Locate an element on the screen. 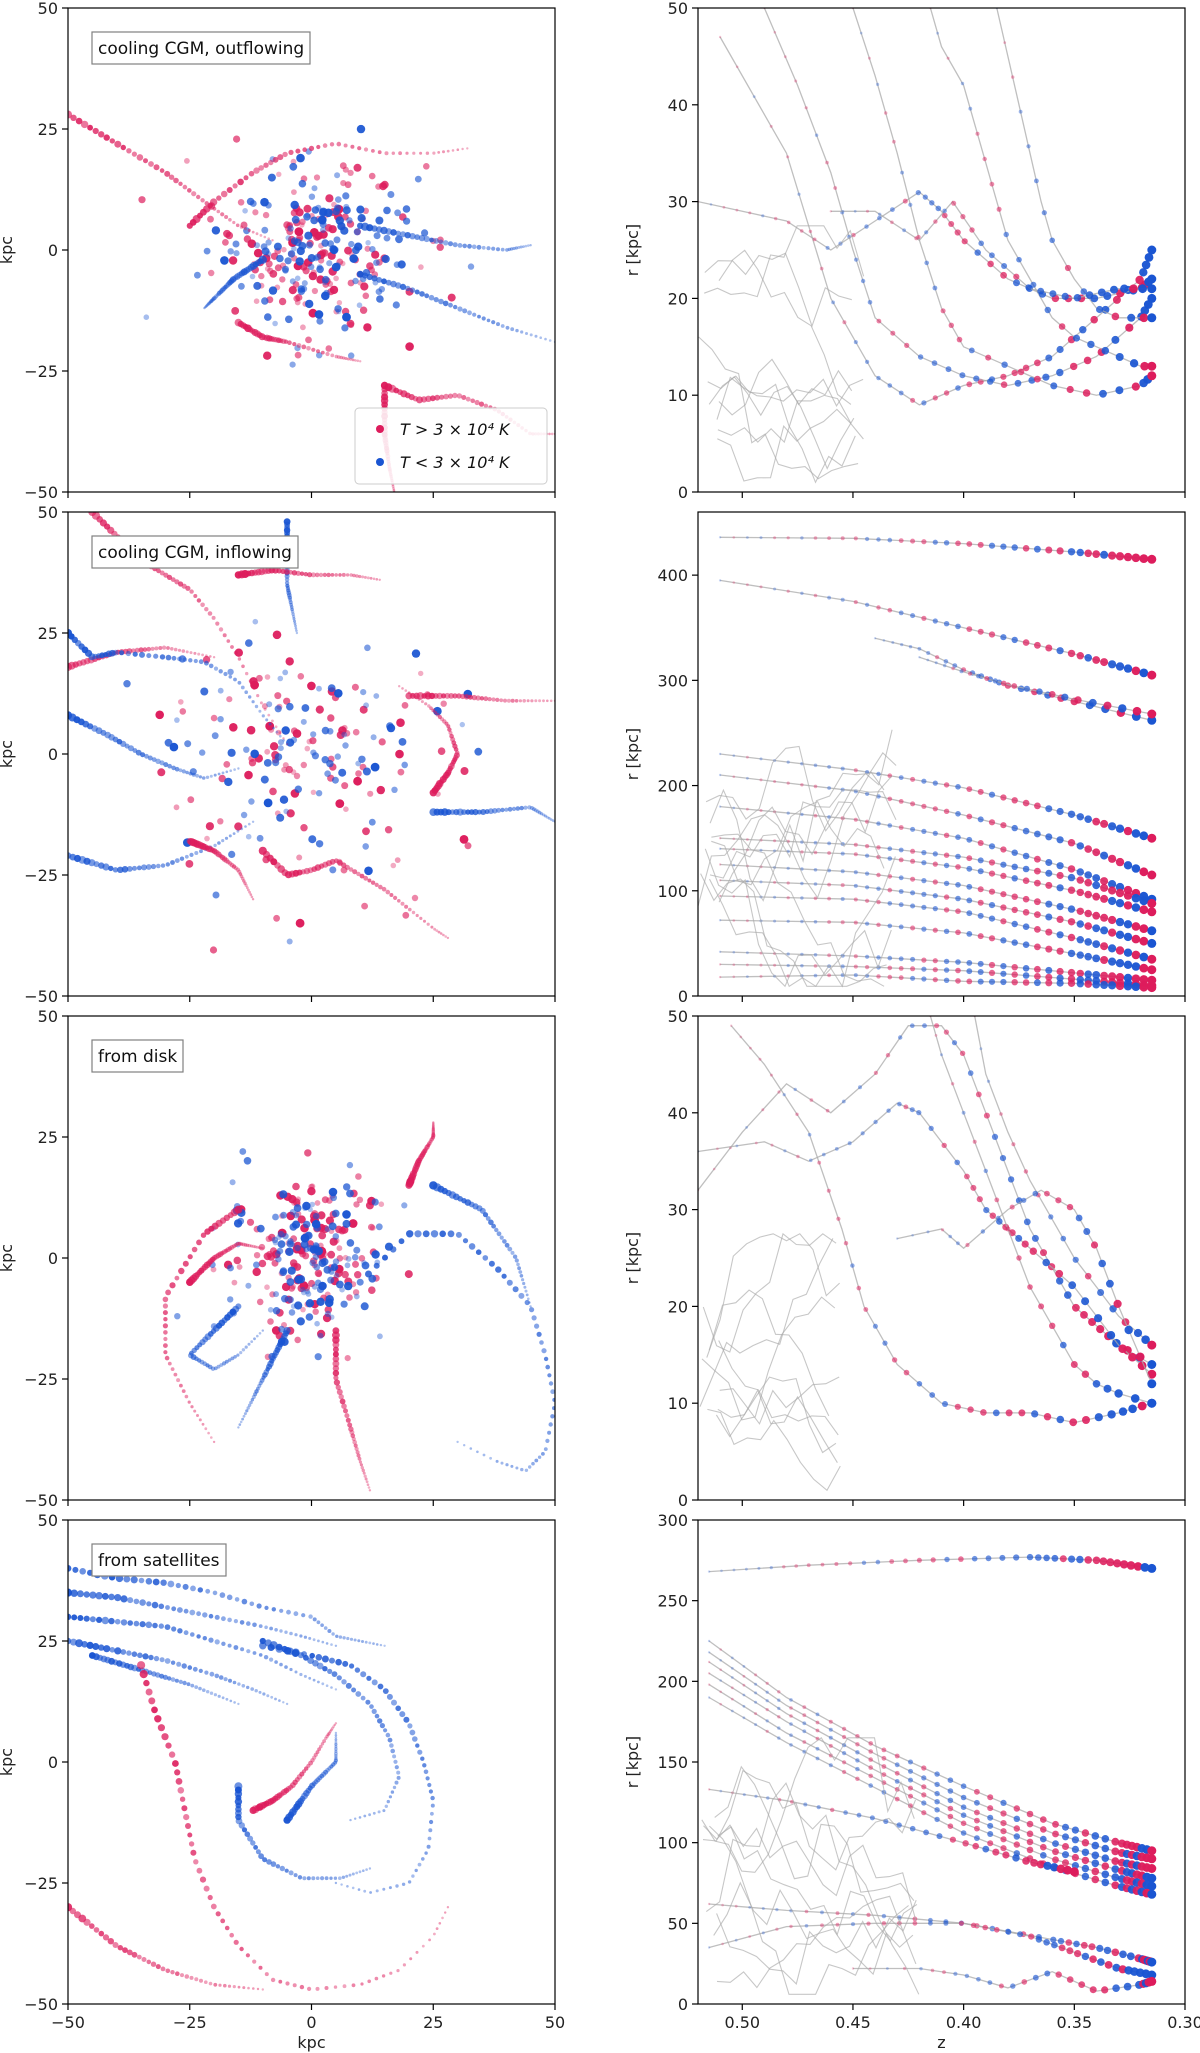 The image size is (1200, 2053). trajectory-line is located at coordinates (936, 897).